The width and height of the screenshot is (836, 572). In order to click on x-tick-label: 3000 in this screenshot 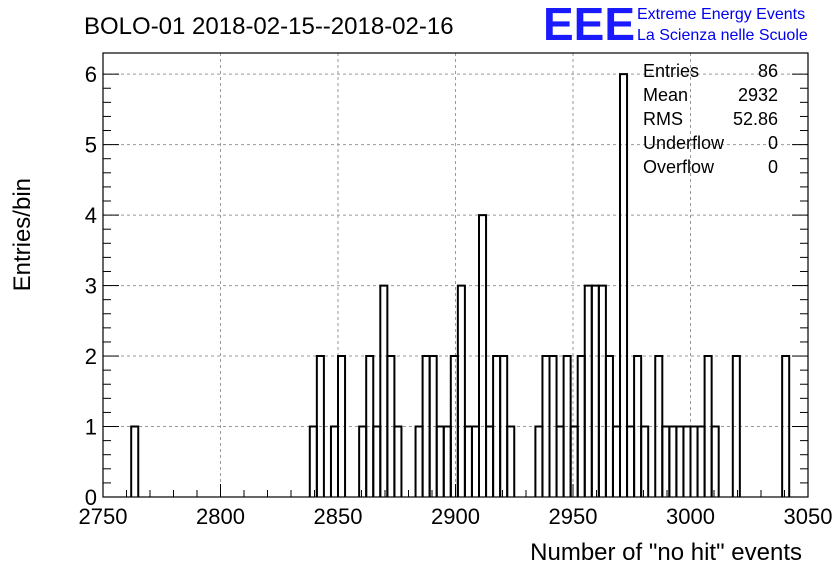, I will do `click(690, 516)`.